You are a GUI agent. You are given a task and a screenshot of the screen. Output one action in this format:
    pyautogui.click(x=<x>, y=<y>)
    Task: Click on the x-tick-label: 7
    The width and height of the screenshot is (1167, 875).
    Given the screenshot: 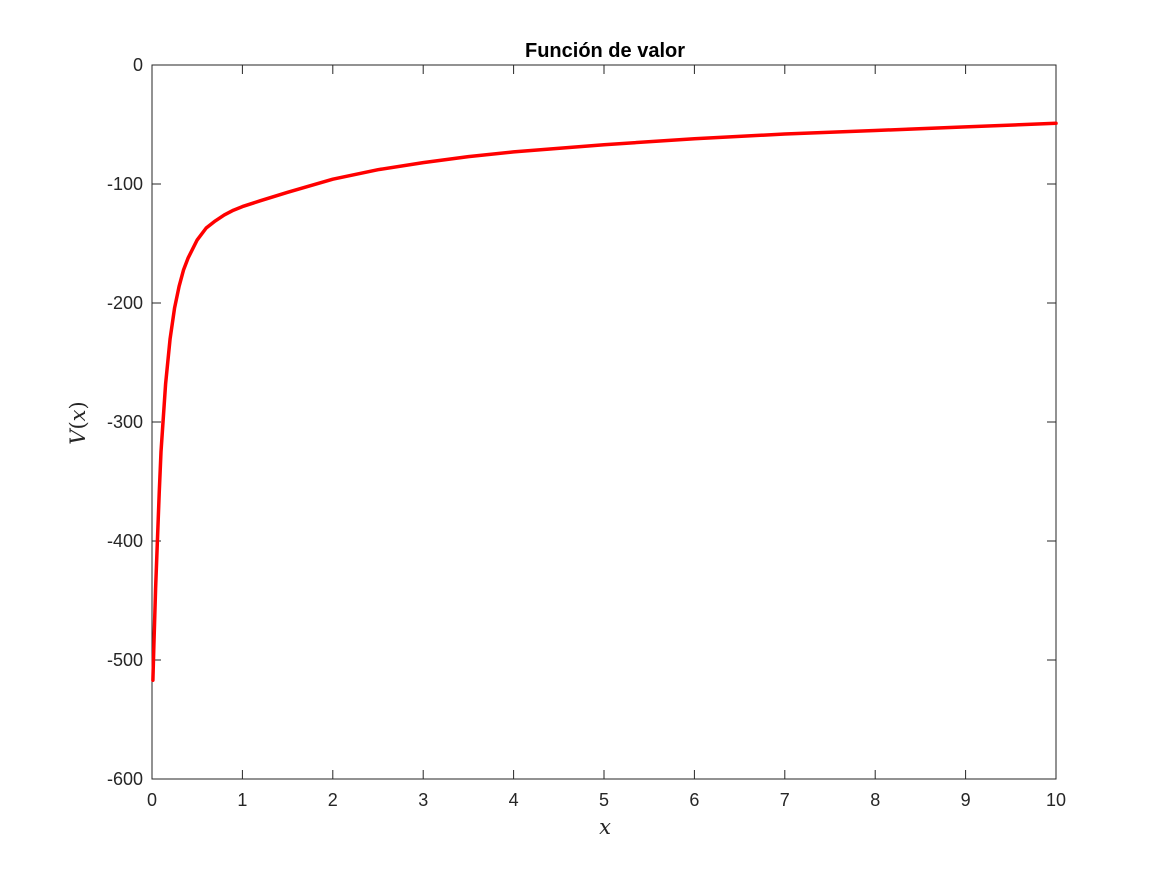 What is the action you would take?
    pyautogui.click(x=785, y=800)
    